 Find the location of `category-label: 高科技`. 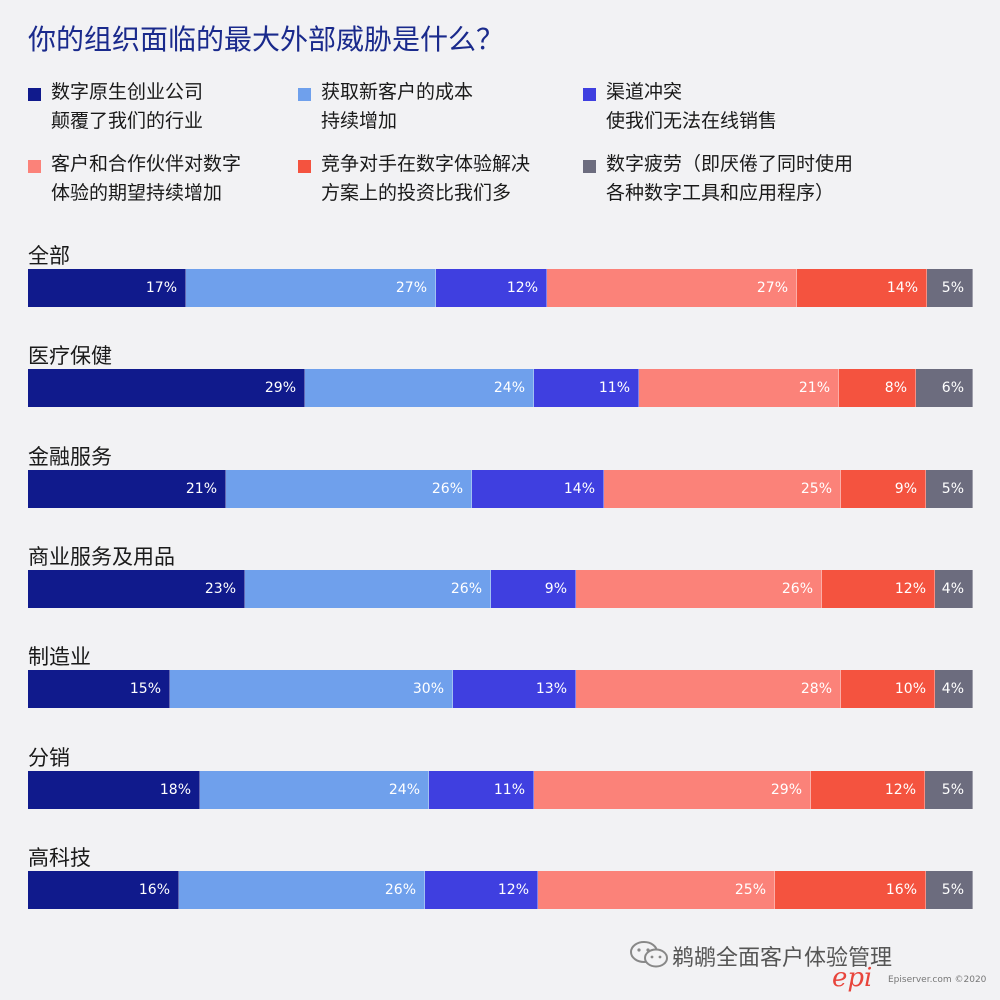

category-label: 高科技 is located at coordinates (59, 857).